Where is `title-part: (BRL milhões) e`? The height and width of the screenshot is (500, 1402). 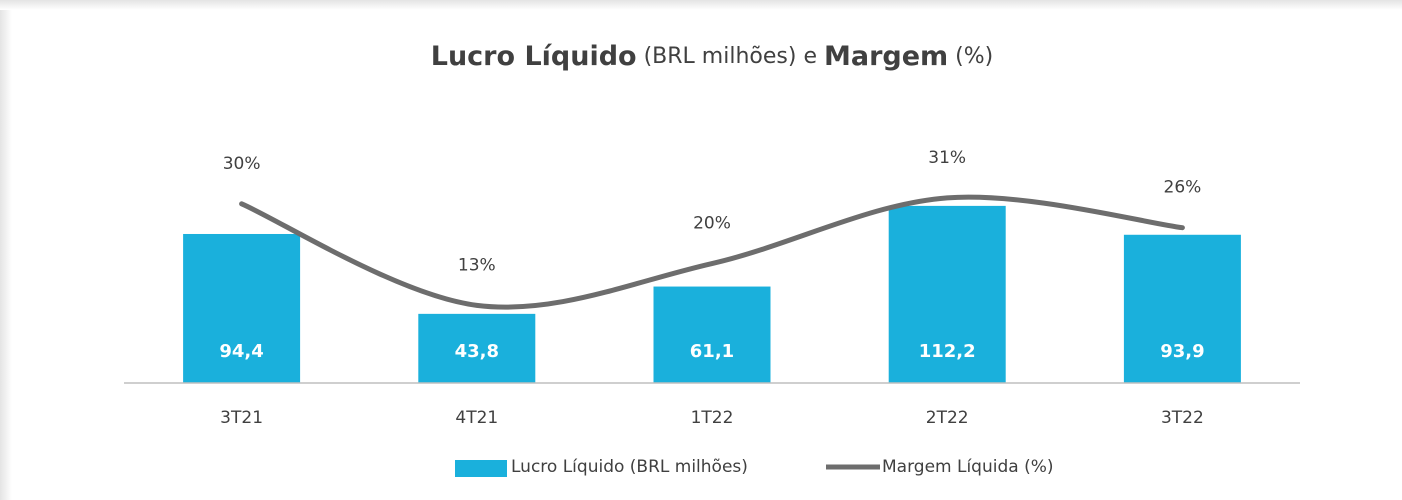
title-part: (BRL milhões) e is located at coordinates (730, 56).